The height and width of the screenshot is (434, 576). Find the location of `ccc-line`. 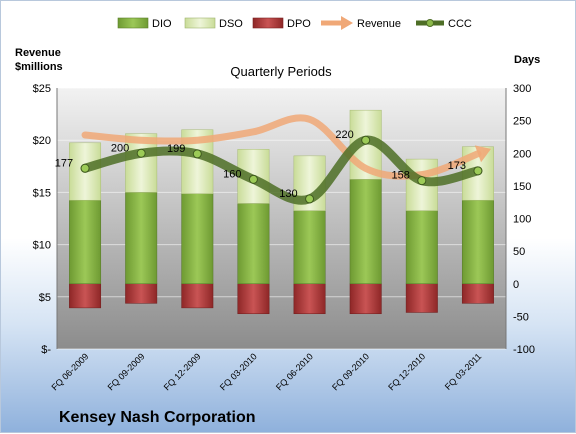

ccc-line is located at coordinates (281, 170).